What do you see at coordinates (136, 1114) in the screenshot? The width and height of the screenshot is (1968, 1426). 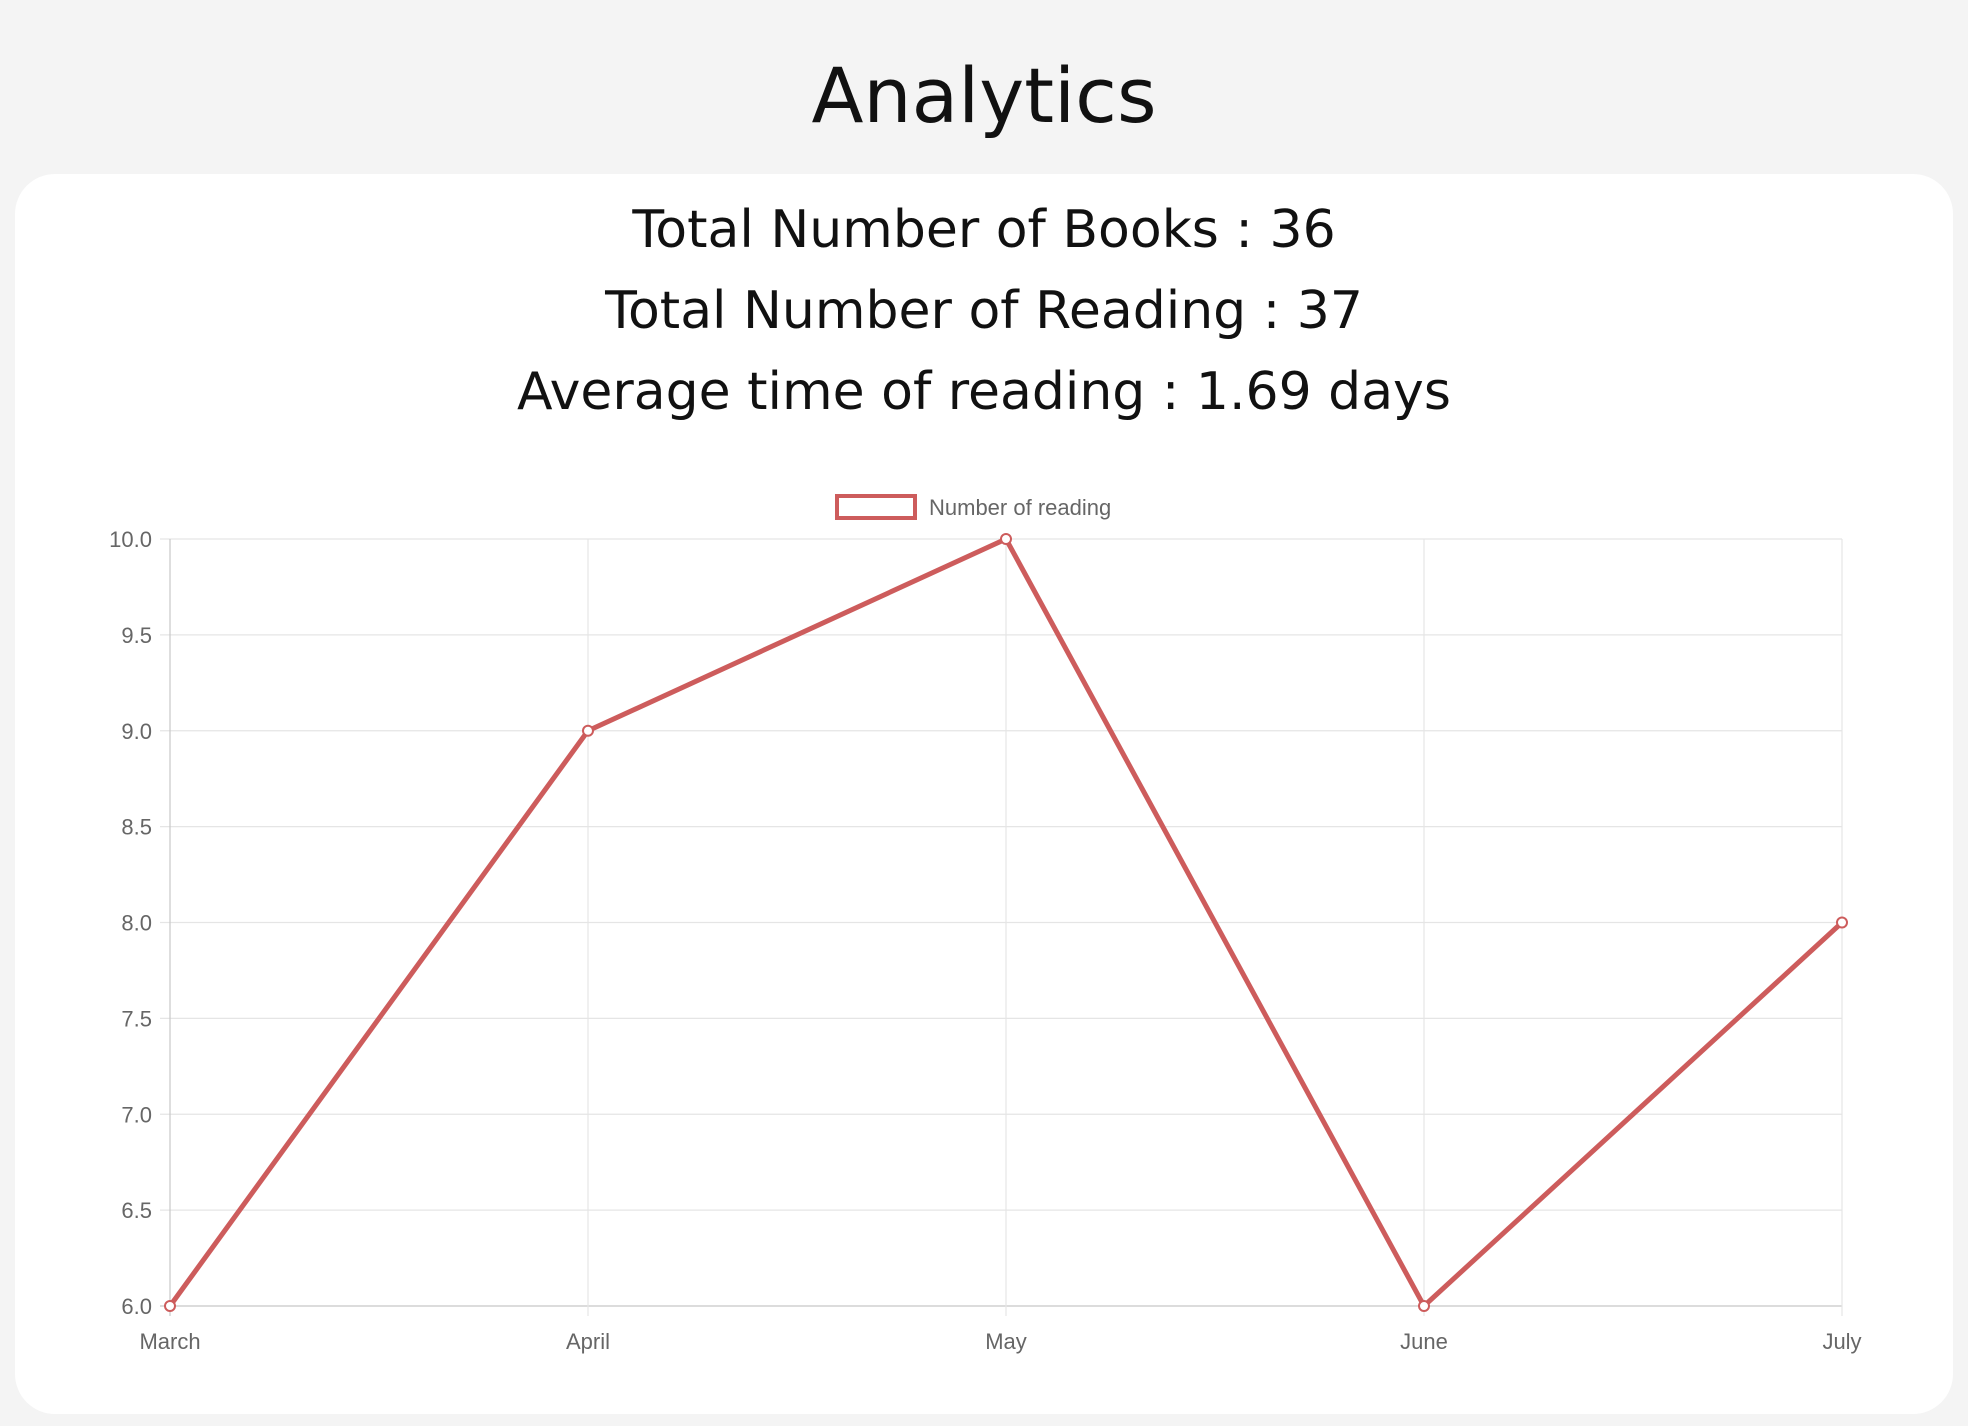 I see `y-tick-label: 7.0` at bounding box center [136, 1114].